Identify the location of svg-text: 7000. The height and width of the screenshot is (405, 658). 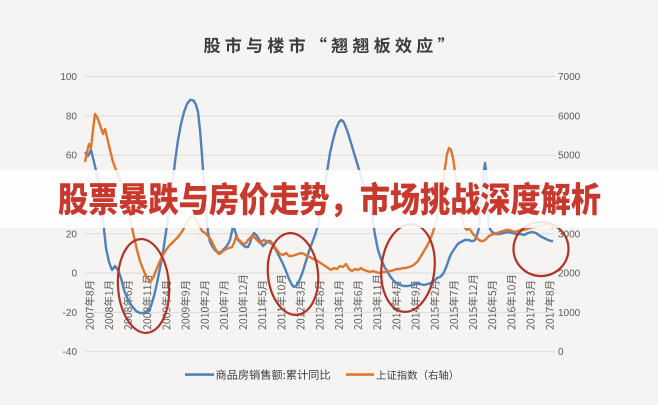
(569, 77).